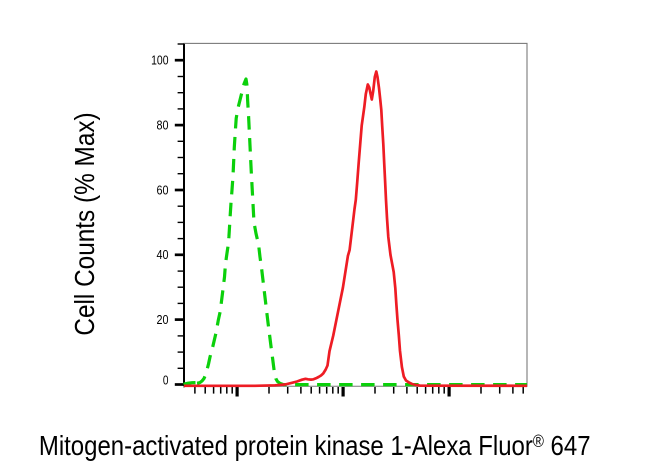 This screenshot has width=647, height=472. Describe the element at coordinates (163, 320) in the screenshot. I see `svg-text: 20` at that location.